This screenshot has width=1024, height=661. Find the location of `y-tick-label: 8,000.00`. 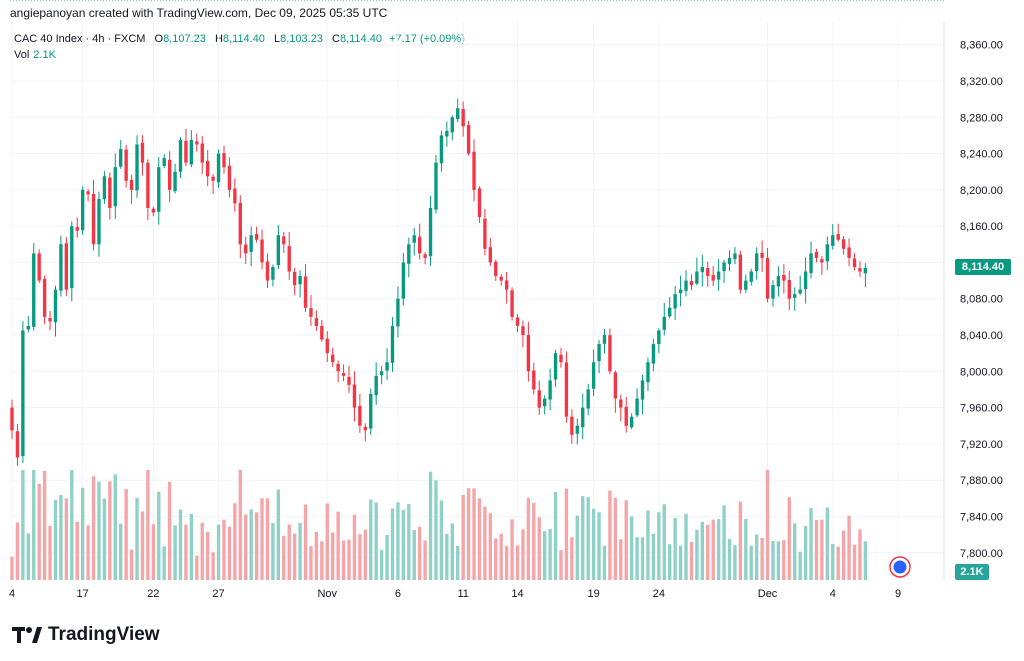

y-tick-label: 8,000.00 is located at coordinates (981, 372).